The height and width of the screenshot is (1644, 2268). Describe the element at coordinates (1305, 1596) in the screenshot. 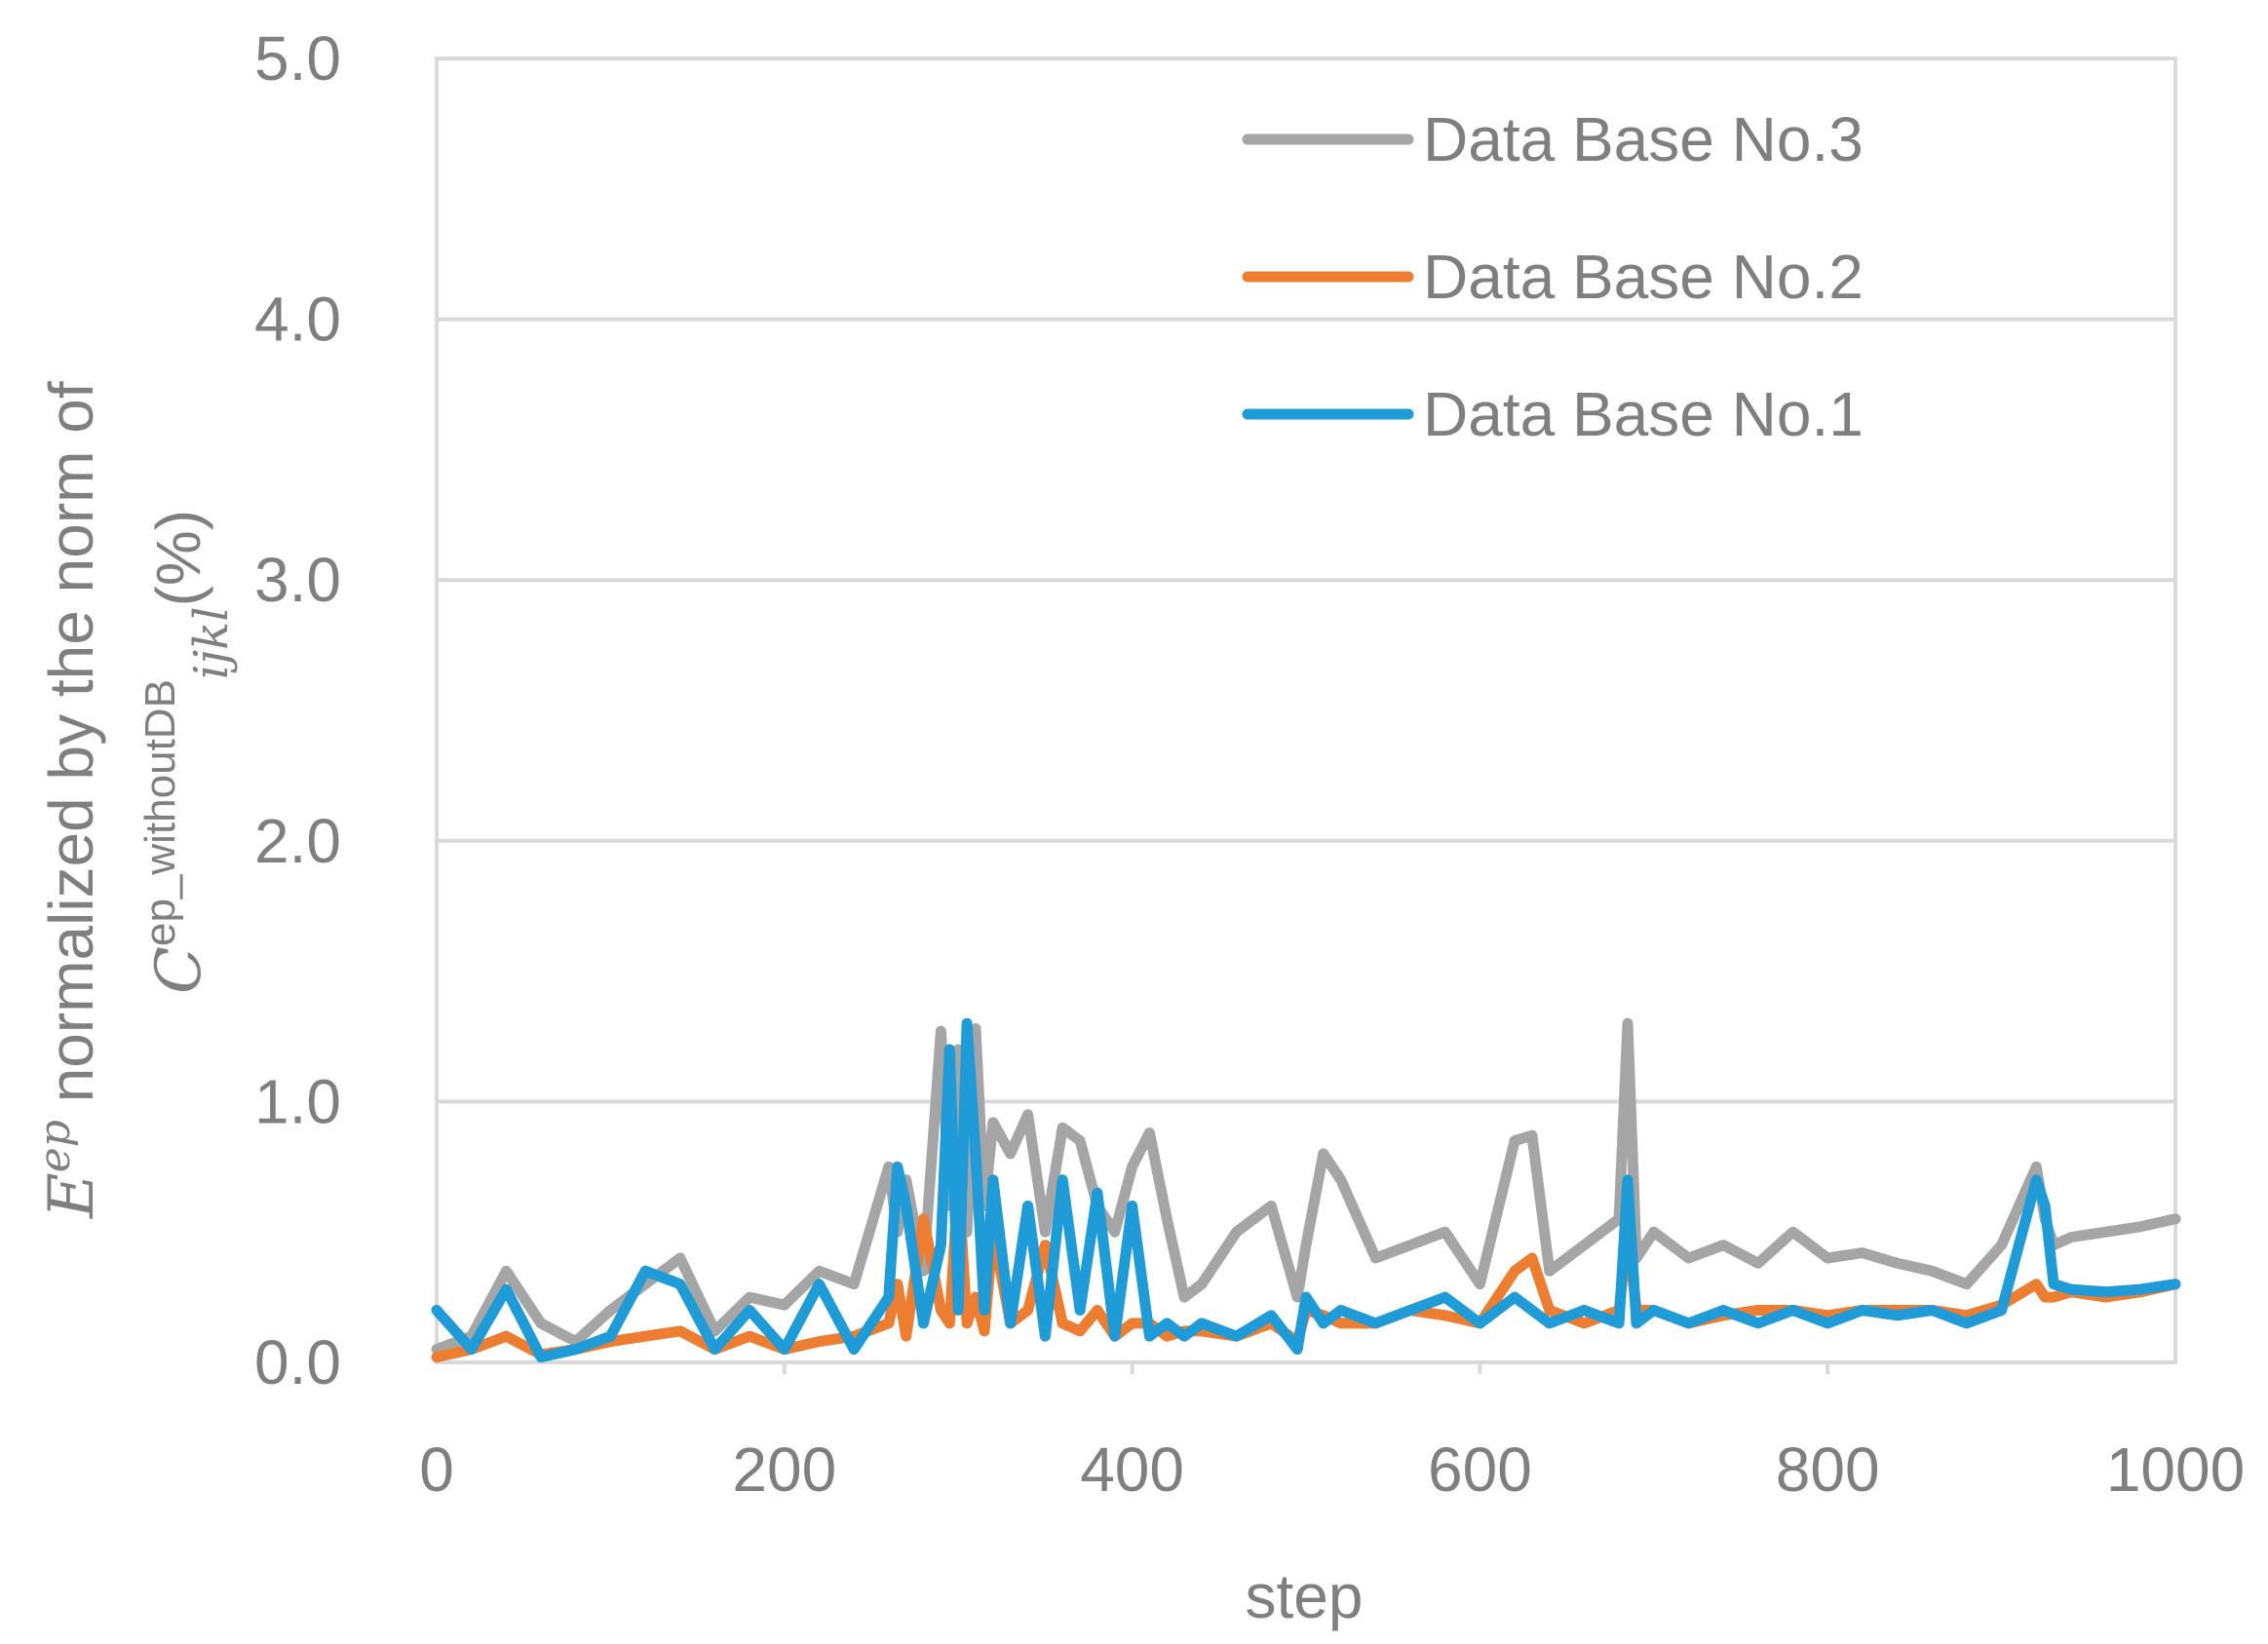

I see `x-axis-title: step` at that location.